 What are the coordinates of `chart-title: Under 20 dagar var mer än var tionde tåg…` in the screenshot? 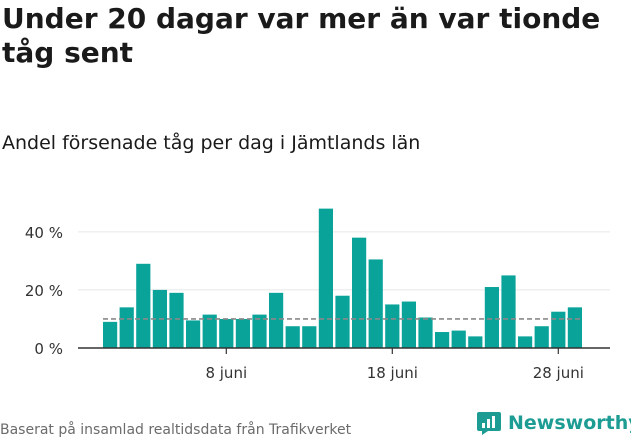 It's located at (301, 35).